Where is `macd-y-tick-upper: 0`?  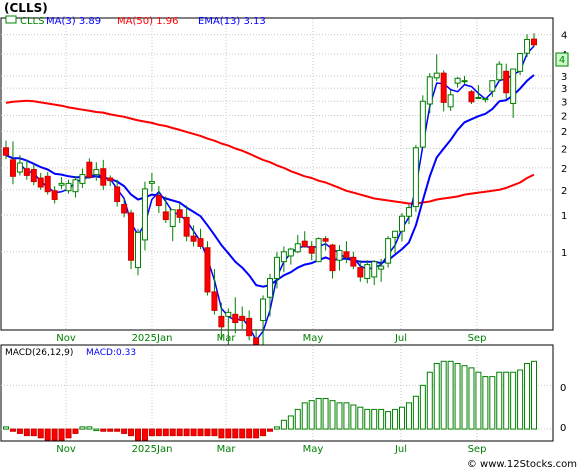 macd-y-tick-upper: 0 is located at coordinates (563, 388).